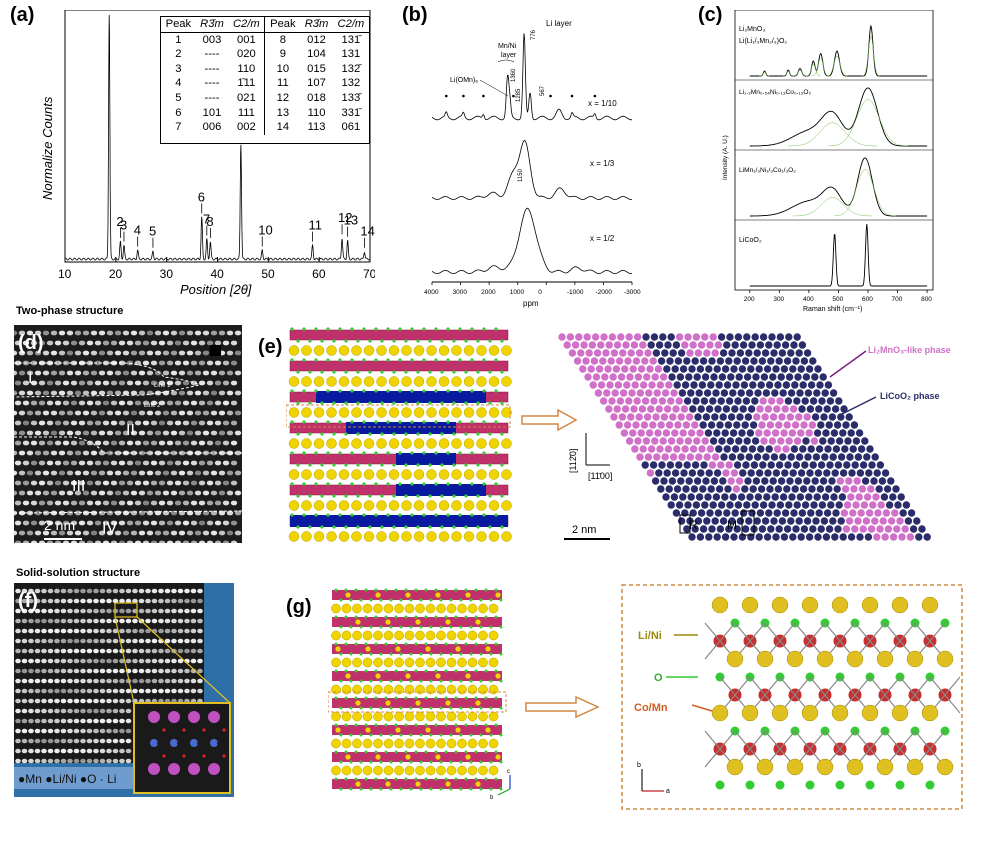 This screenshot has width=1000, height=841. I want to click on table-cell: 131̄, so click(351, 39).